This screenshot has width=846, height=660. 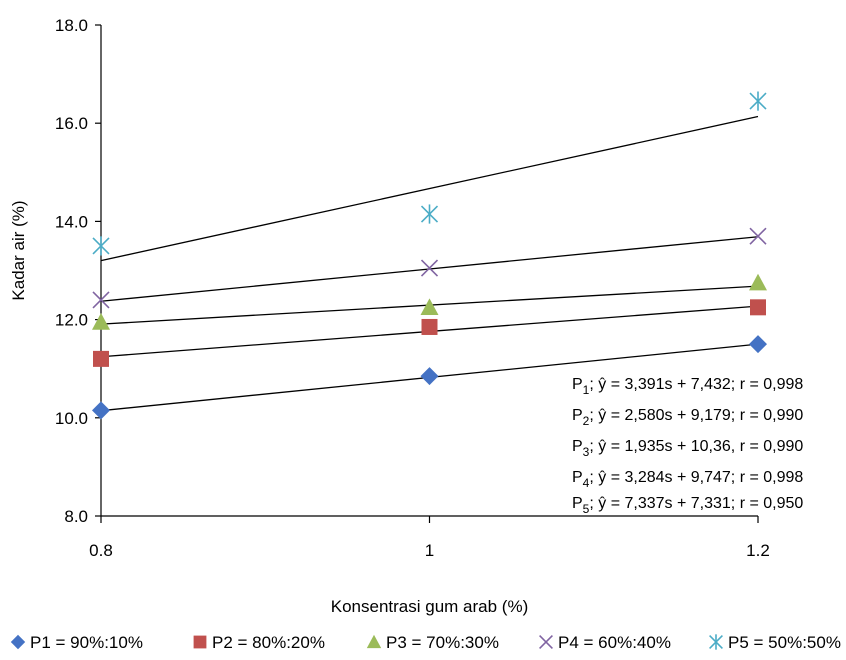 What do you see at coordinates (429, 606) in the screenshot?
I see `x-axis-title: Konsentrasi gum arab (%)` at bounding box center [429, 606].